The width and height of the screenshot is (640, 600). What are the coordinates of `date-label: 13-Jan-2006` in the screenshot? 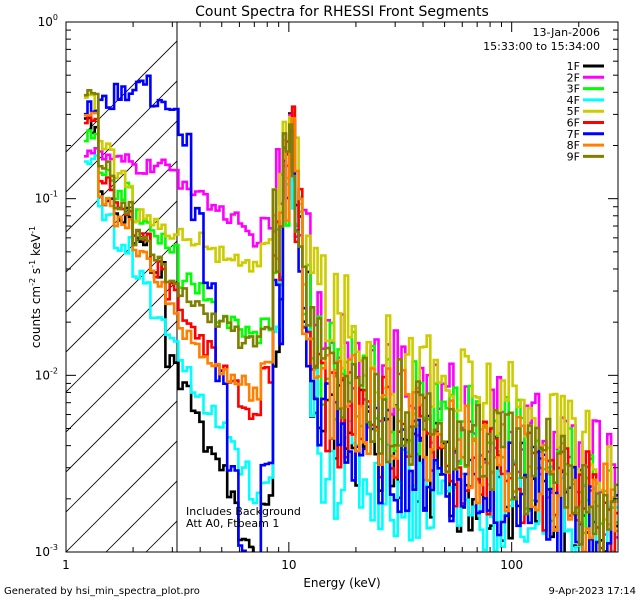 It's located at (567, 32).